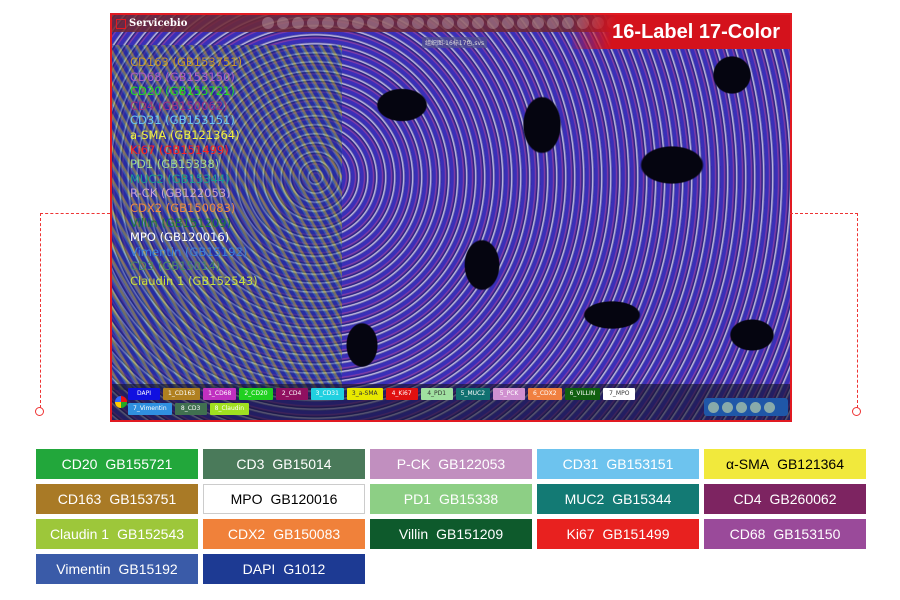 Image resolution: width=900 pixels, height=600 pixels. Describe the element at coordinates (619, 394) in the screenshot. I see `channel-chip: 7_MPO` at that location.